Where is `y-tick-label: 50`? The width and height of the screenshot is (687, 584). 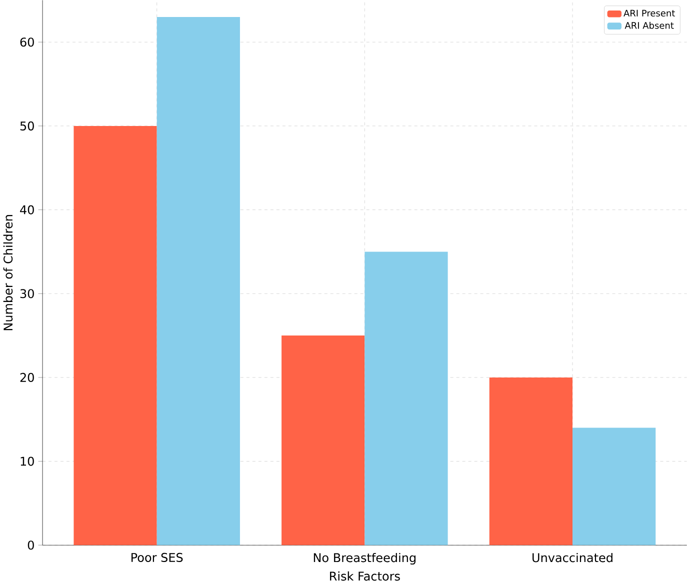 y-tick-label: 50 is located at coordinates (27, 125).